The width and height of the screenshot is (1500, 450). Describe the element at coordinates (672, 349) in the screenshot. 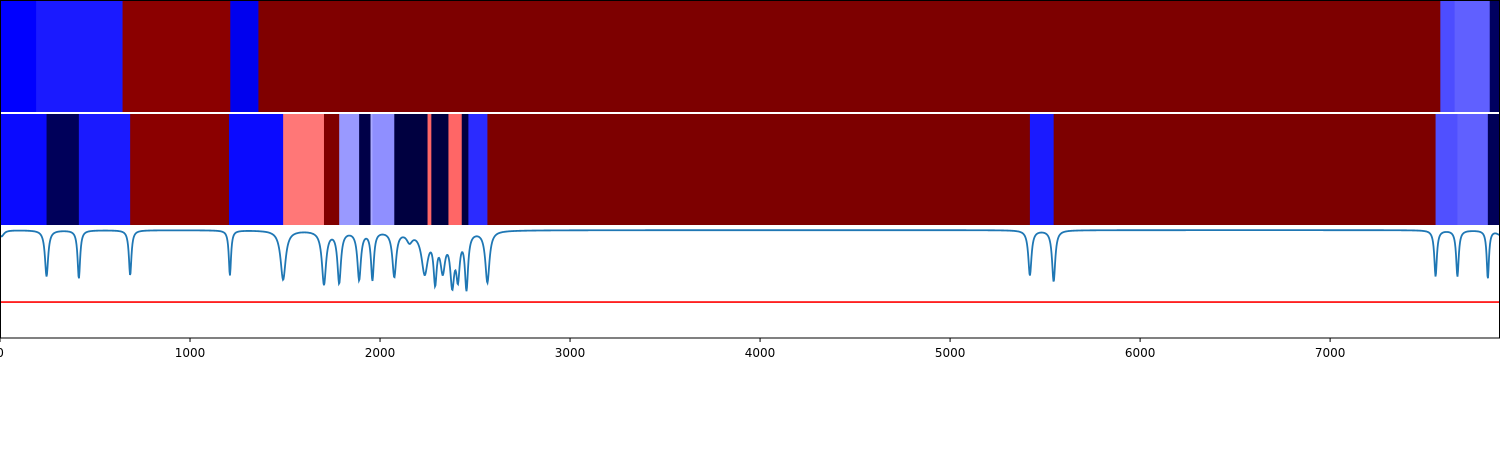

I see `x-axis: 0 1000 2000 3000 4000 5000 6000 7000` at that location.